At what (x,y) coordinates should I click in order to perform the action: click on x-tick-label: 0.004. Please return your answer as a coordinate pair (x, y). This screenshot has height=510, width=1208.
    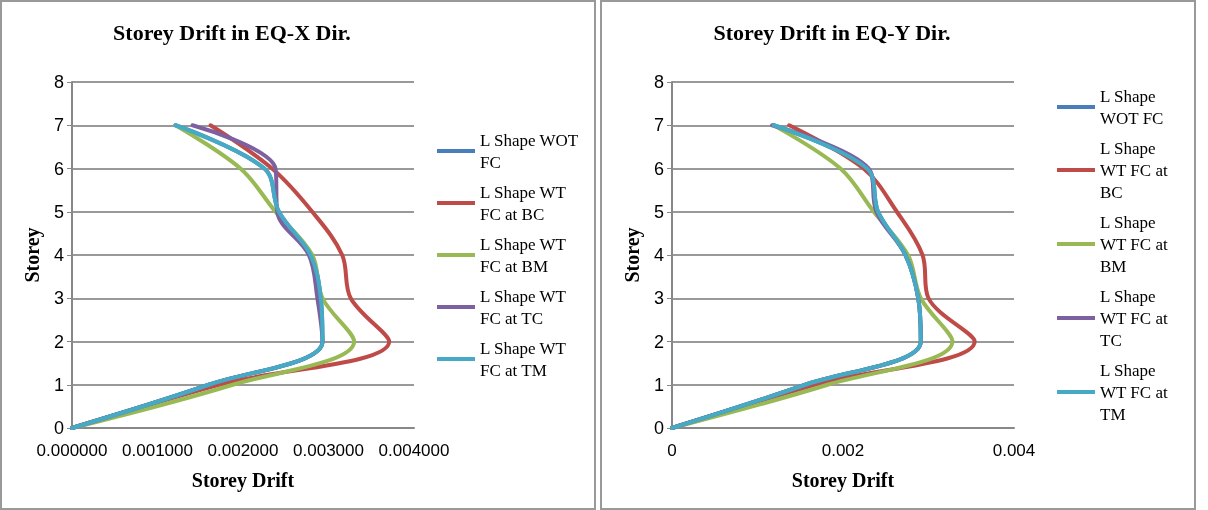
    Looking at the image, I should click on (1014, 450).